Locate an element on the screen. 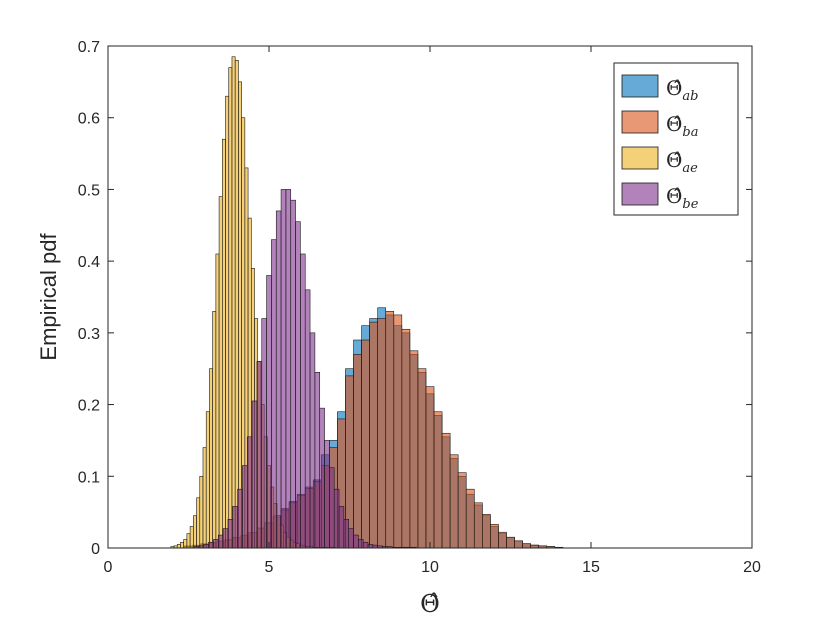 The width and height of the screenshot is (830, 623). legend-label-ba: Θ̂ba is located at coordinates (682, 126).